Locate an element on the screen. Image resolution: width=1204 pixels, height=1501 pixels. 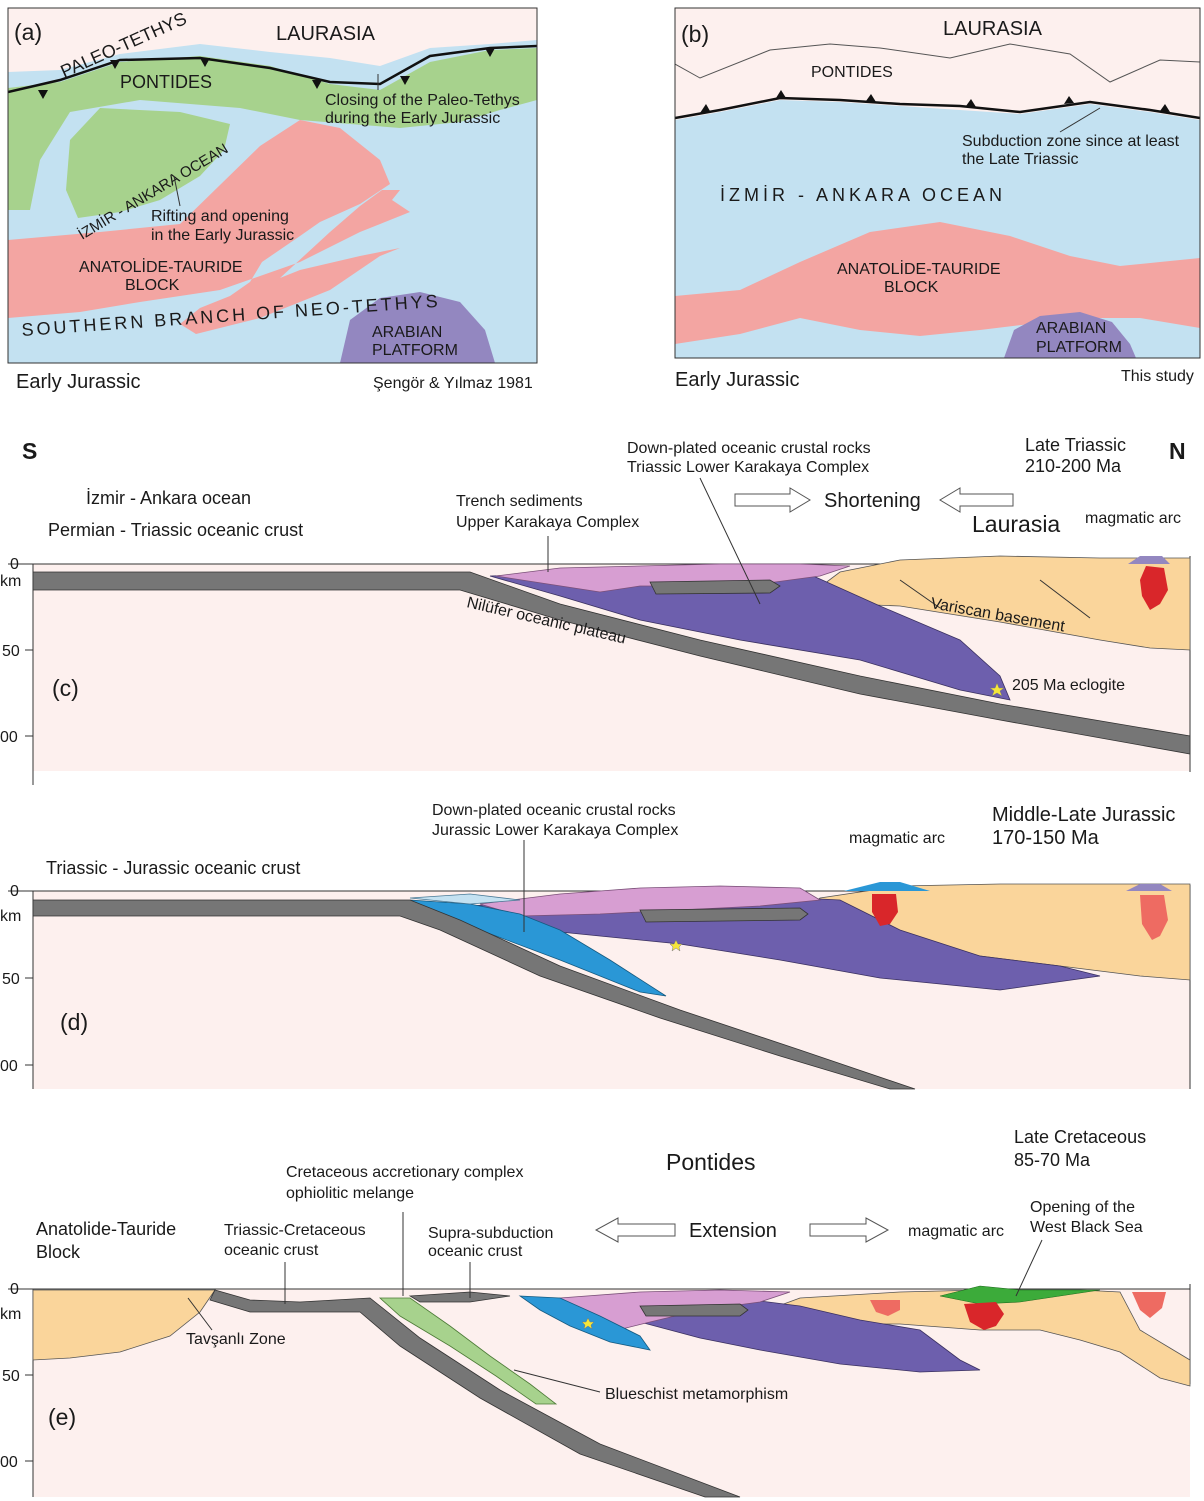
blueschist-label: Blueschist metamorphism is located at coordinates (696, 1394).